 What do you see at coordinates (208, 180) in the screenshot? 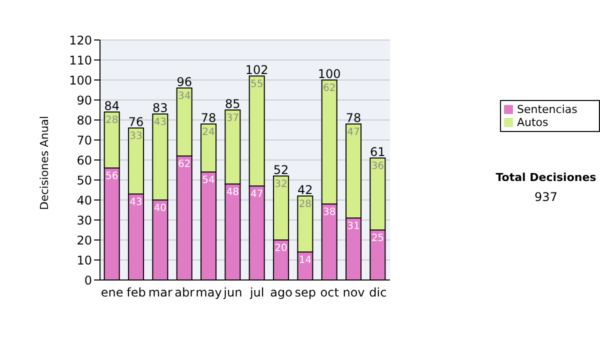
I see `data-label: 54` at bounding box center [208, 180].